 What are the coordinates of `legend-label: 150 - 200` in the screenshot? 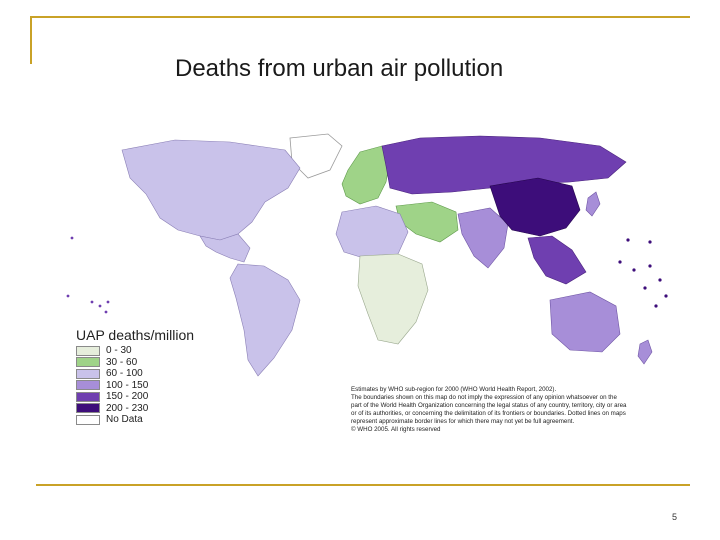 It's located at (127, 397).